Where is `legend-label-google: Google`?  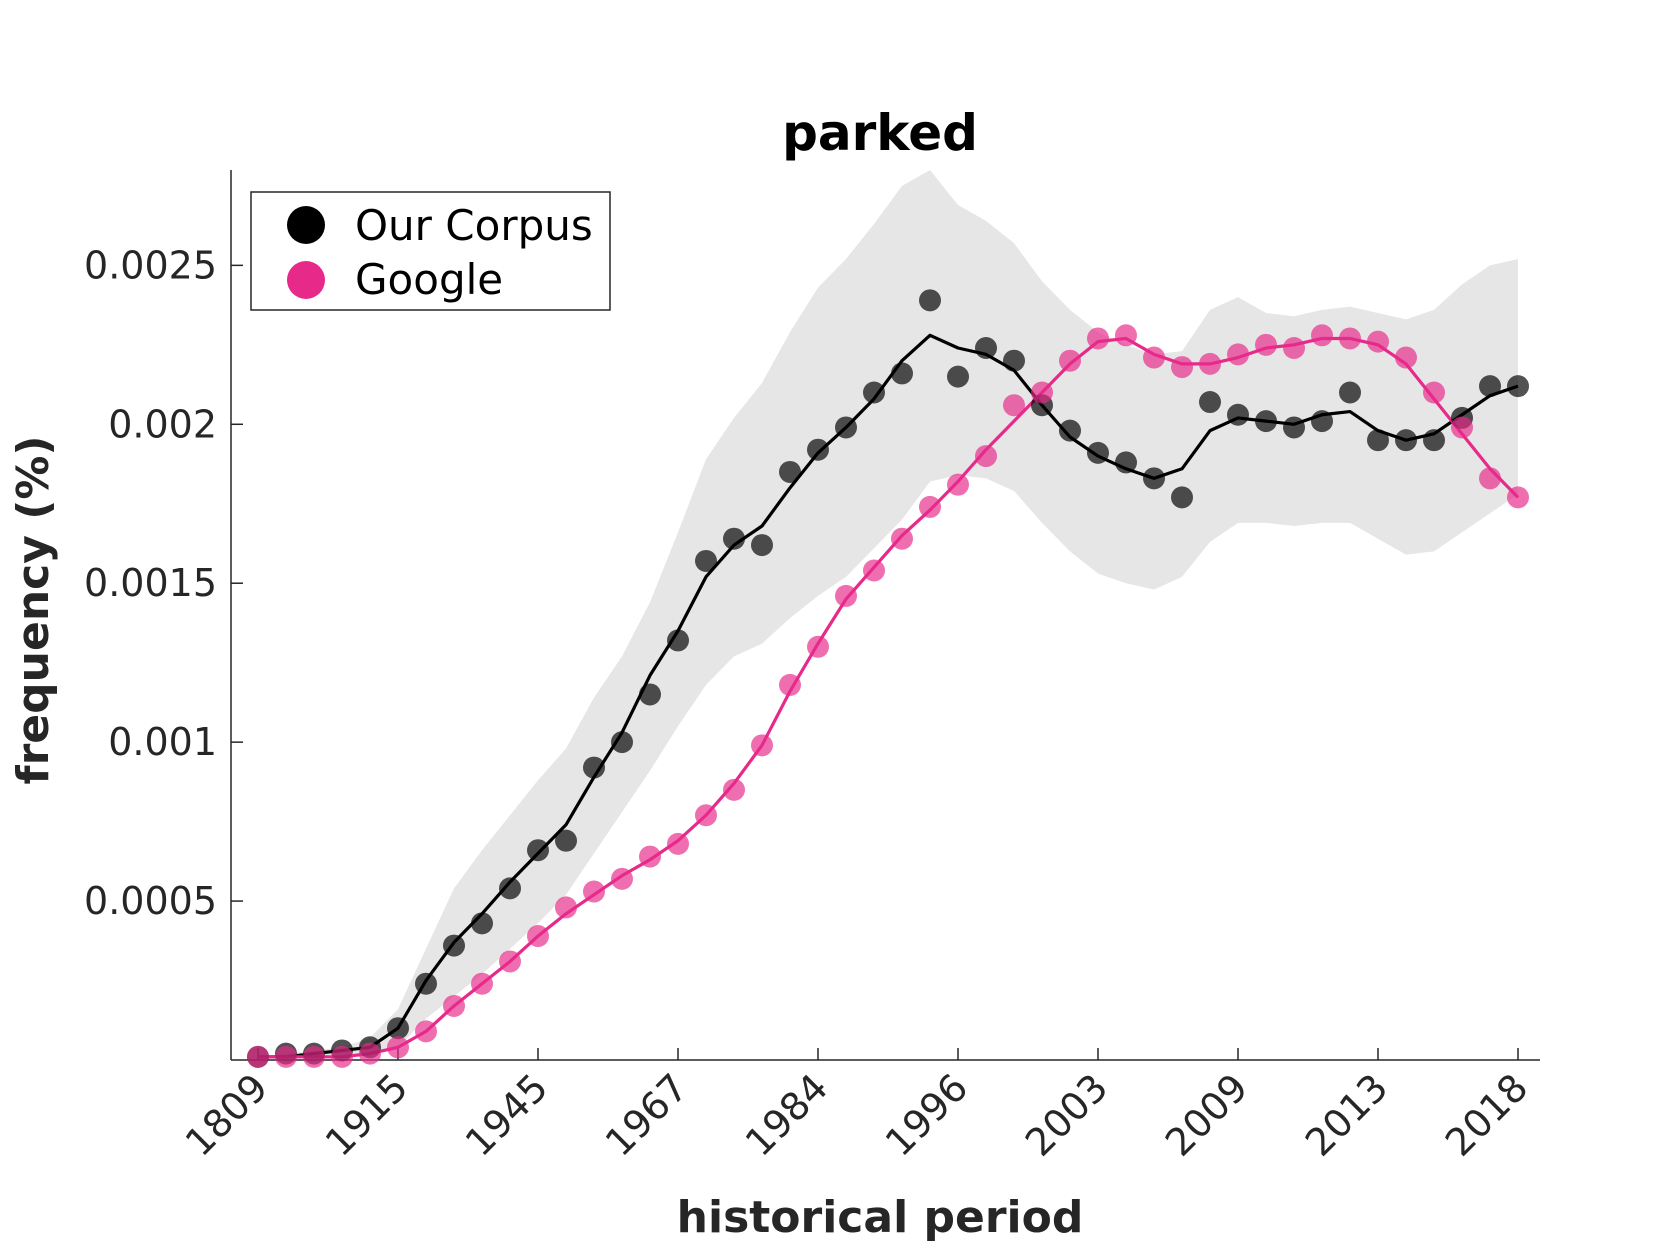
legend-label-google: Google is located at coordinates (429, 279).